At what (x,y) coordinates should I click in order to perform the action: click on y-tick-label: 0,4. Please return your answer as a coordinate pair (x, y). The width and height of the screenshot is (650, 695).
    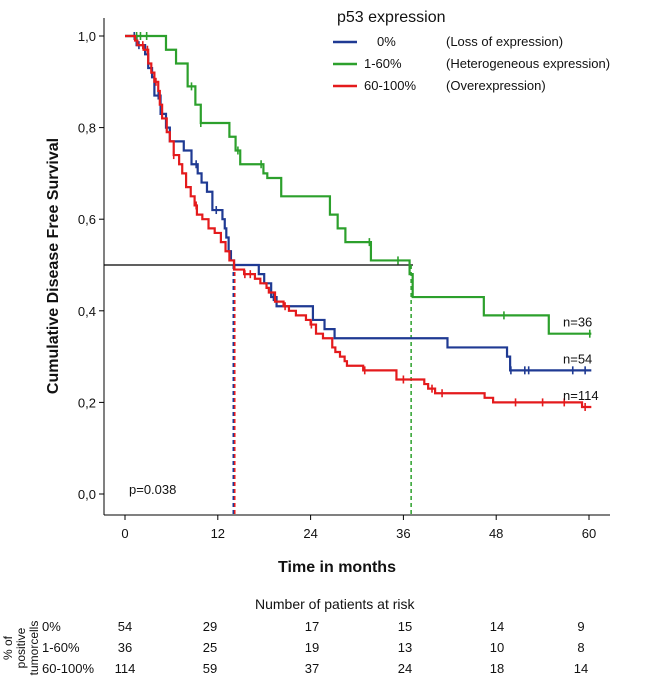
    Looking at the image, I should click on (87, 311).